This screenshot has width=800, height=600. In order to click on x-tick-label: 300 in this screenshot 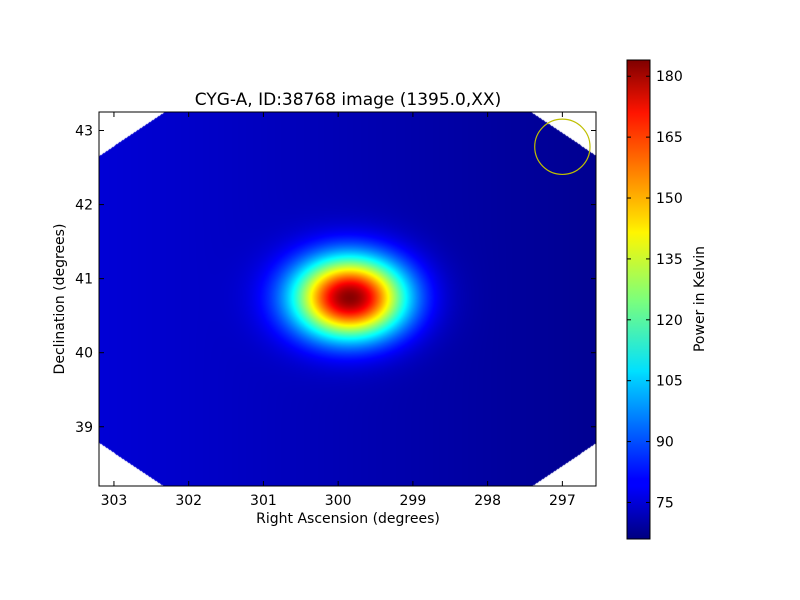, I will do `click(338, 501)`.